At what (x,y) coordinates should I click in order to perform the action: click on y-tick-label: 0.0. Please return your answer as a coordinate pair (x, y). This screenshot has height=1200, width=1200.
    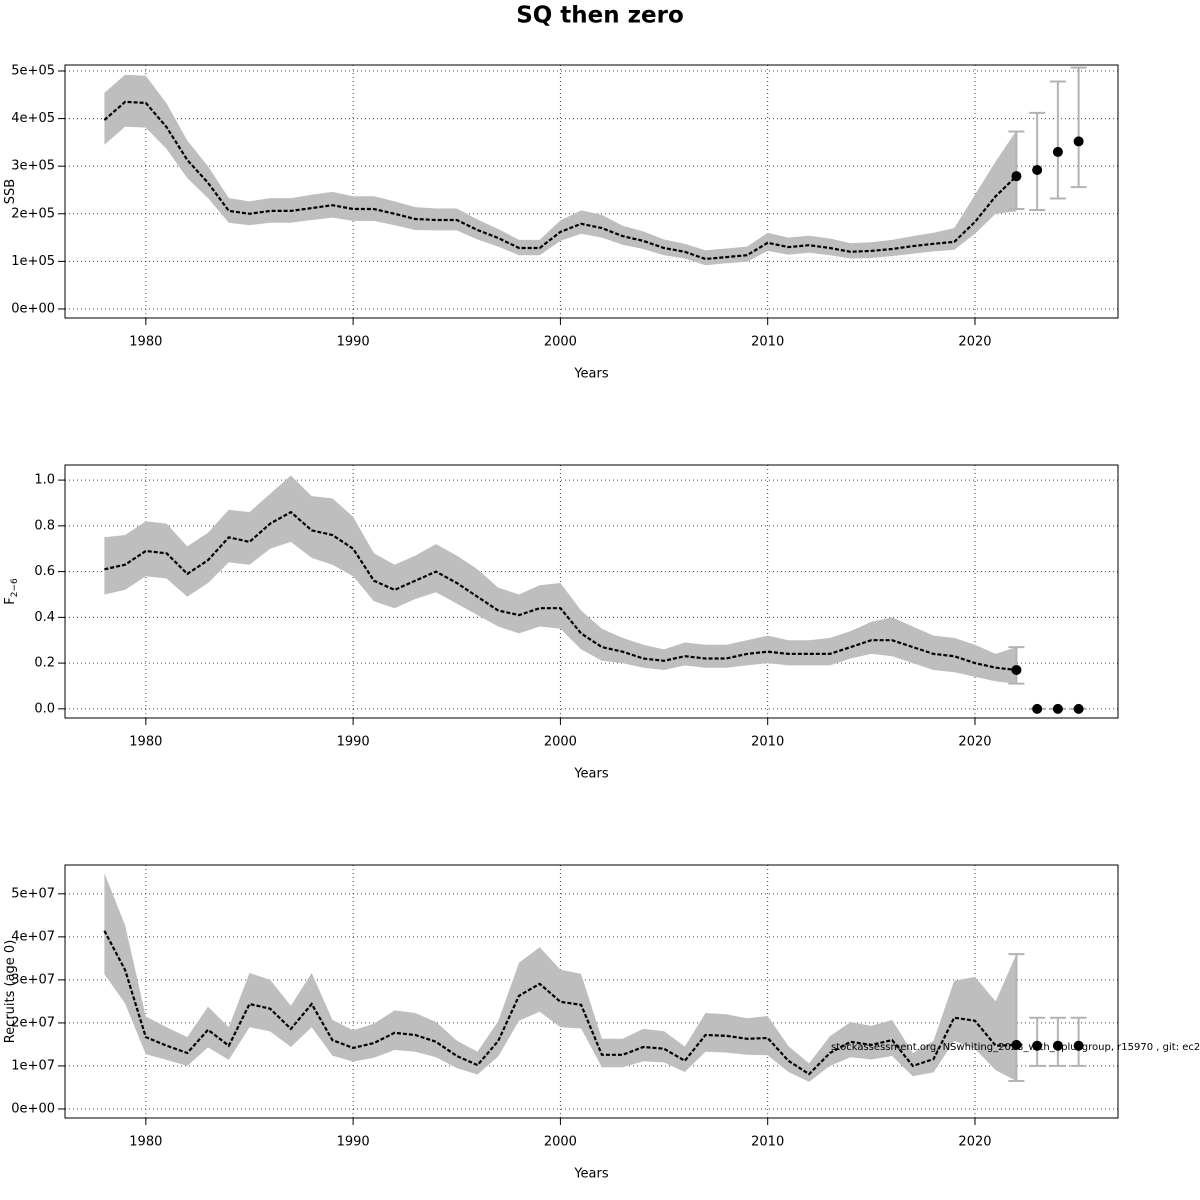
    Looking at the image, I should click on (44, 708).